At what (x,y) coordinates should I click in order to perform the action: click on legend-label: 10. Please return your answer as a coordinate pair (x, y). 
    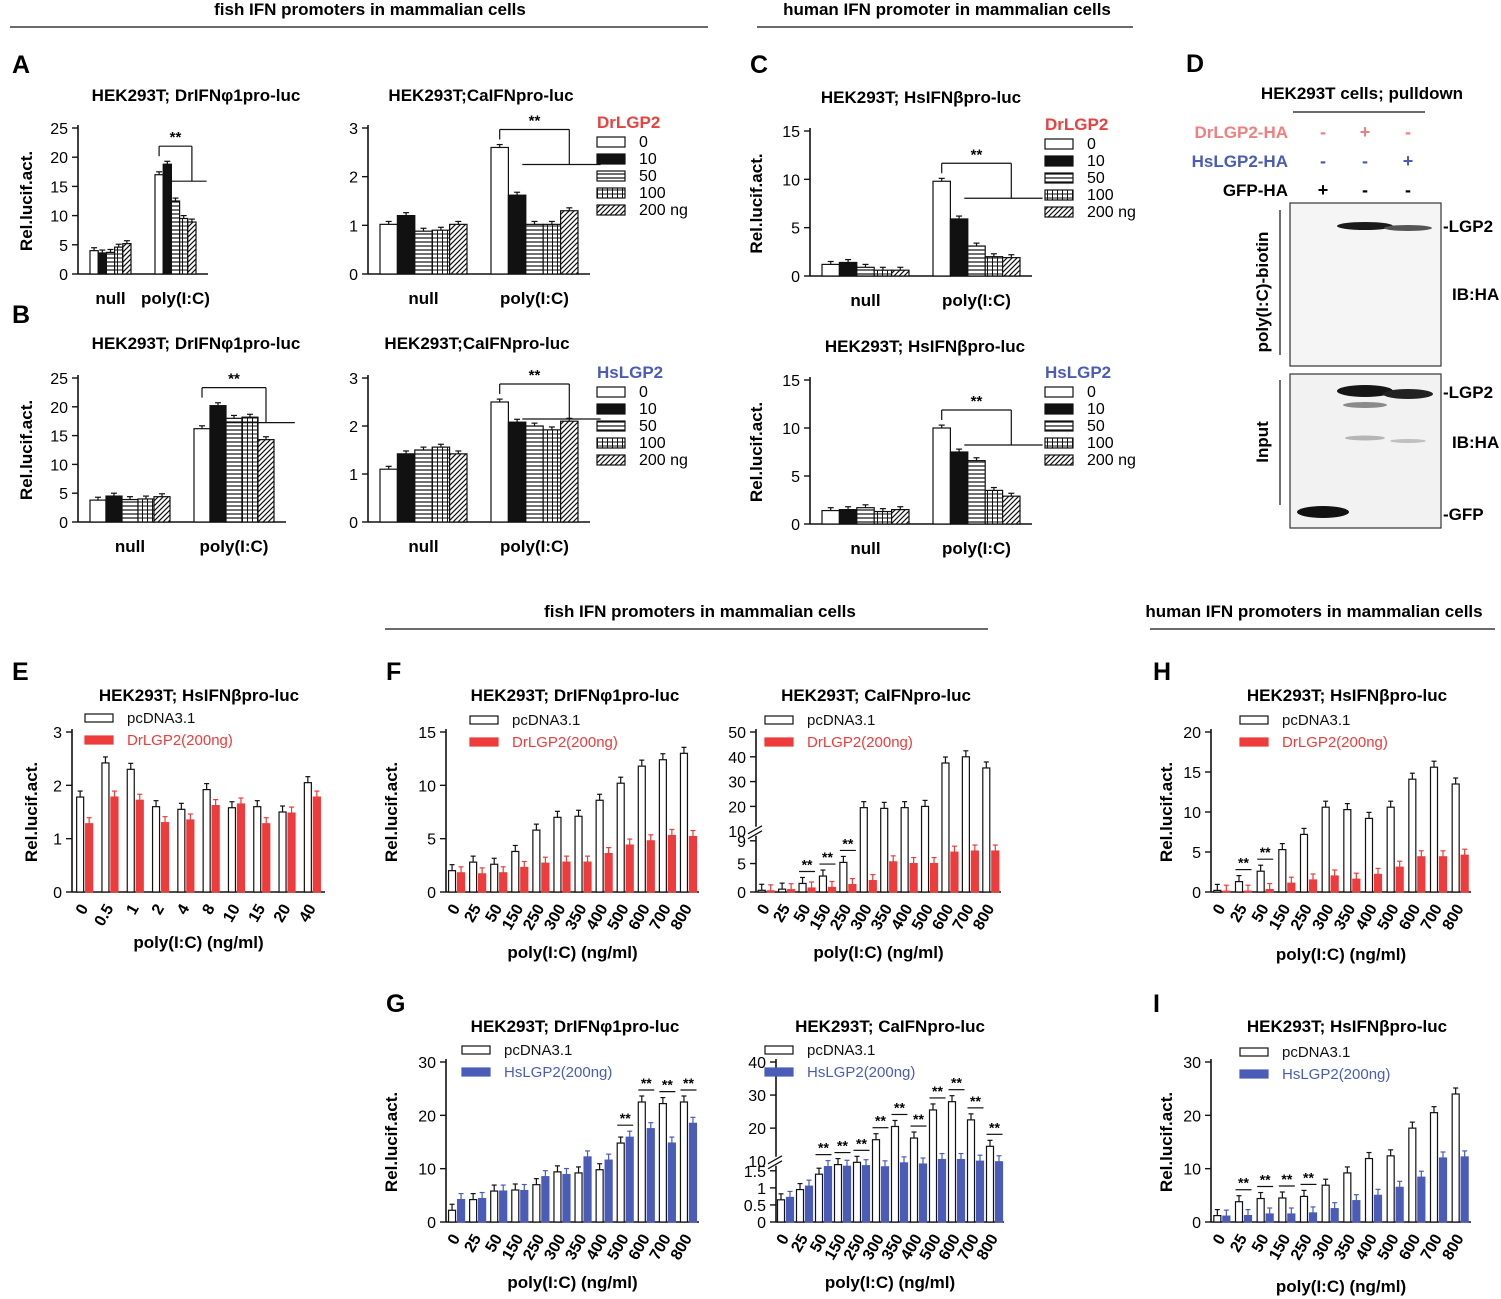
    Looking at the image, I should click on (1096, 409).